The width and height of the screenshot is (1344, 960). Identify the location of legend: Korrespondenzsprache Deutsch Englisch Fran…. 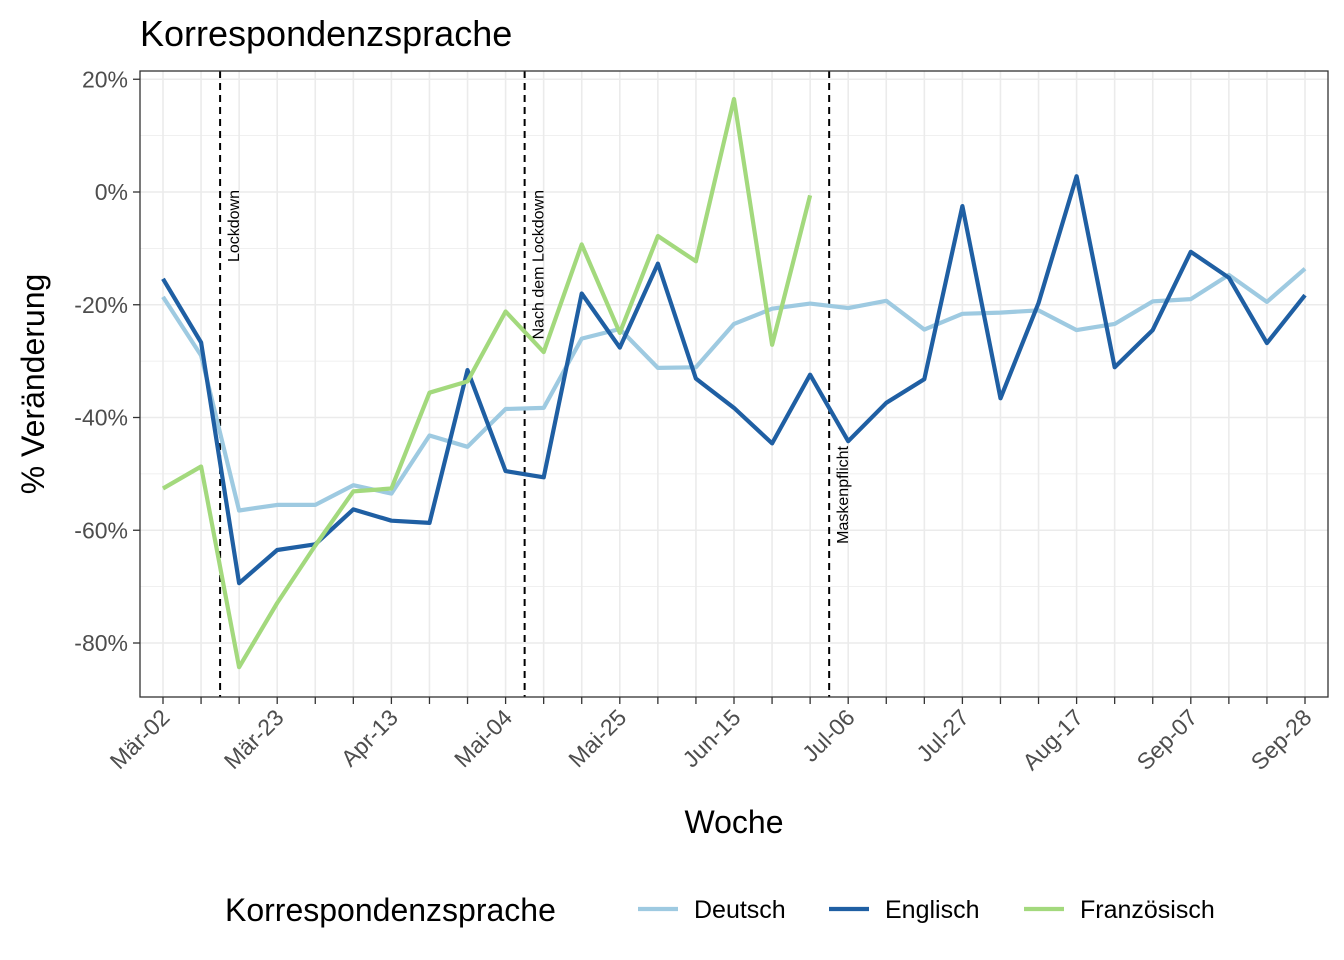
(720, 910).